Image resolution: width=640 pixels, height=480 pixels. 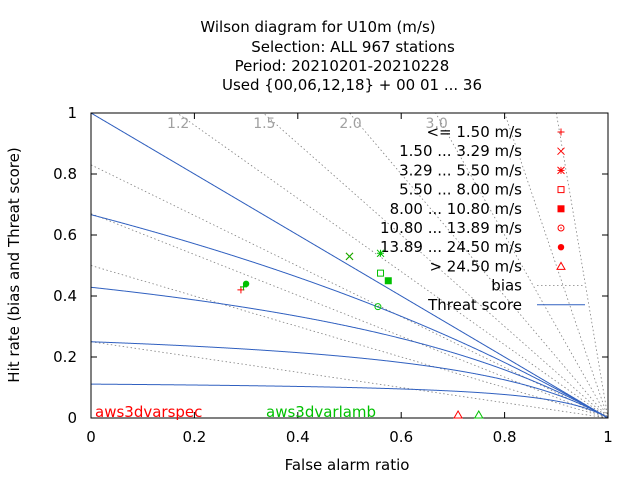 What do you see at coordinates (264, 124) in the screenshot?
I see `bias-label: 1.5` at bounding box center [264, 124].